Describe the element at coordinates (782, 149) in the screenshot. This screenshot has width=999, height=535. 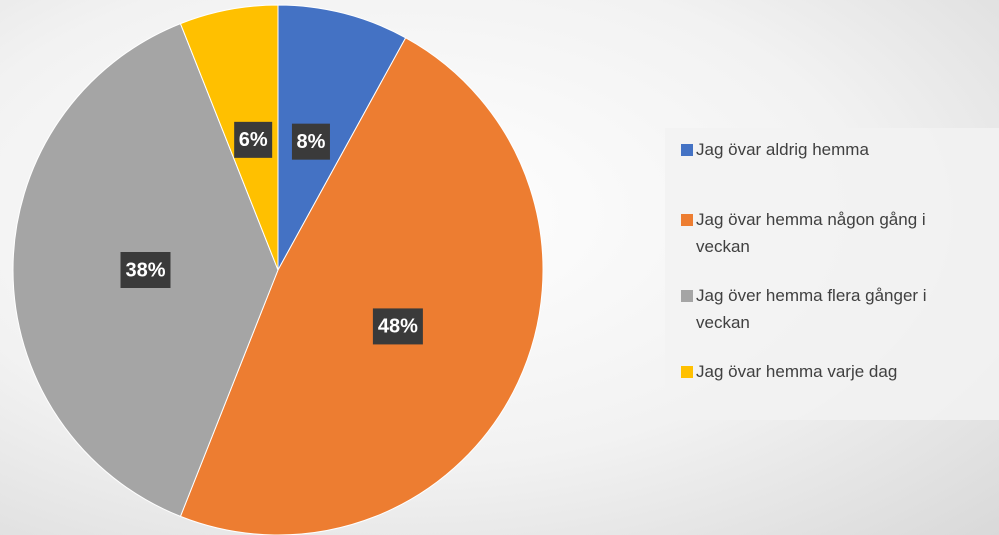
I see `legend-label: Jag övar aldrig hemma` at that location.